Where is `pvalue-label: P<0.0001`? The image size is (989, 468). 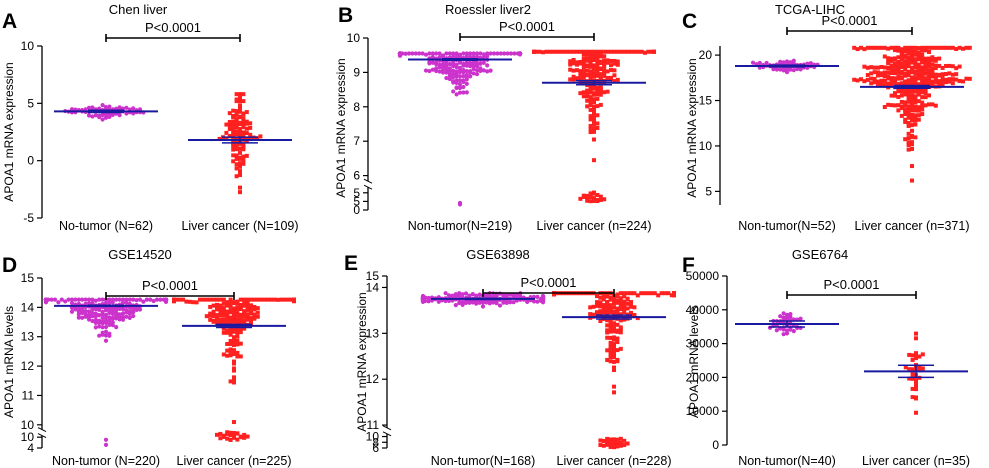 pvalue-label: P<0.0001 is located at coordinates (170, 285).